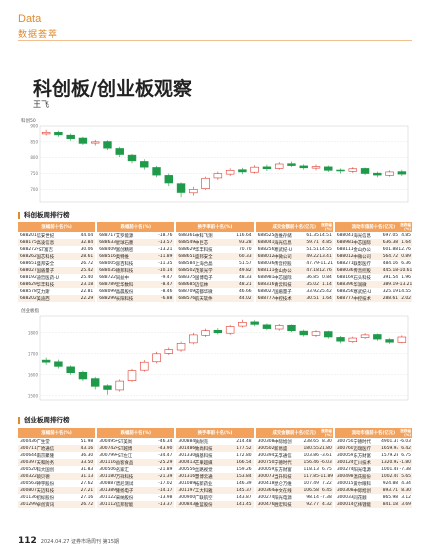 This screenshot has width=427, height=552. I want to click on cell: 信安世纪, so click(45, 236).